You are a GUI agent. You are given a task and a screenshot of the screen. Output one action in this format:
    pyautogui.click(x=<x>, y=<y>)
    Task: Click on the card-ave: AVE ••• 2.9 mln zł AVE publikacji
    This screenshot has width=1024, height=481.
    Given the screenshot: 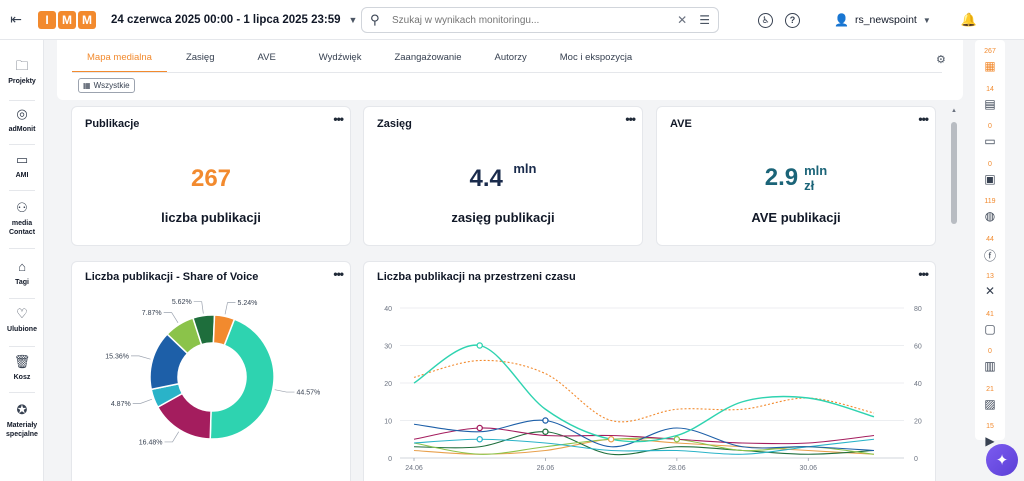 What is the action you would take?
    pyautogui.click(x=796, y=176)
    